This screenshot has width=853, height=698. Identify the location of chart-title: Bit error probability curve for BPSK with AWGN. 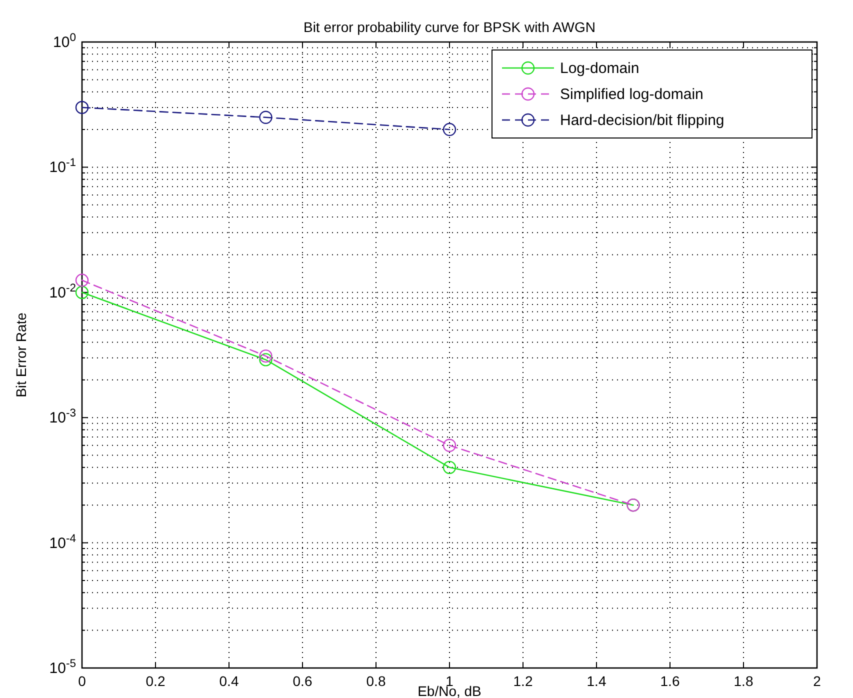
(449, 27).